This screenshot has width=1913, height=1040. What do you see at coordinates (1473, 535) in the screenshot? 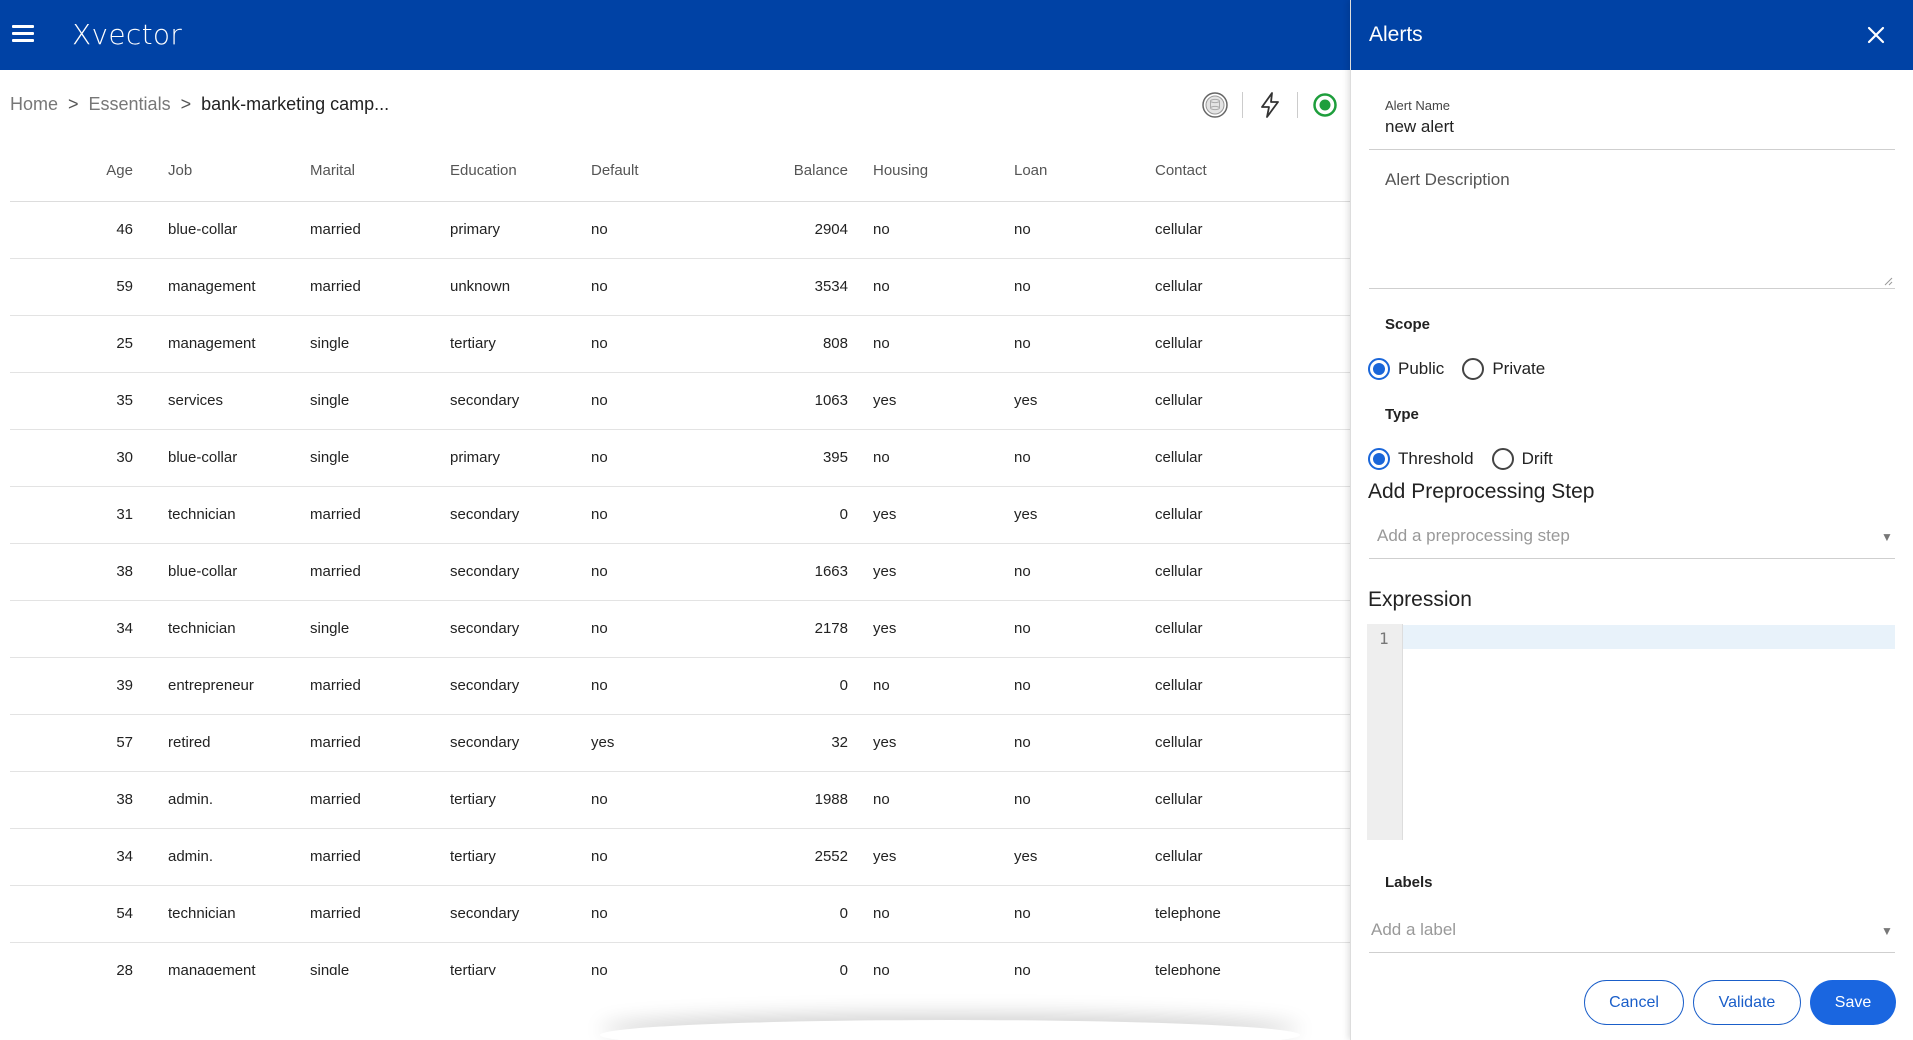
I see `preprocessing-select: Add a preprocessing step` at bounding box center [1473, 535].